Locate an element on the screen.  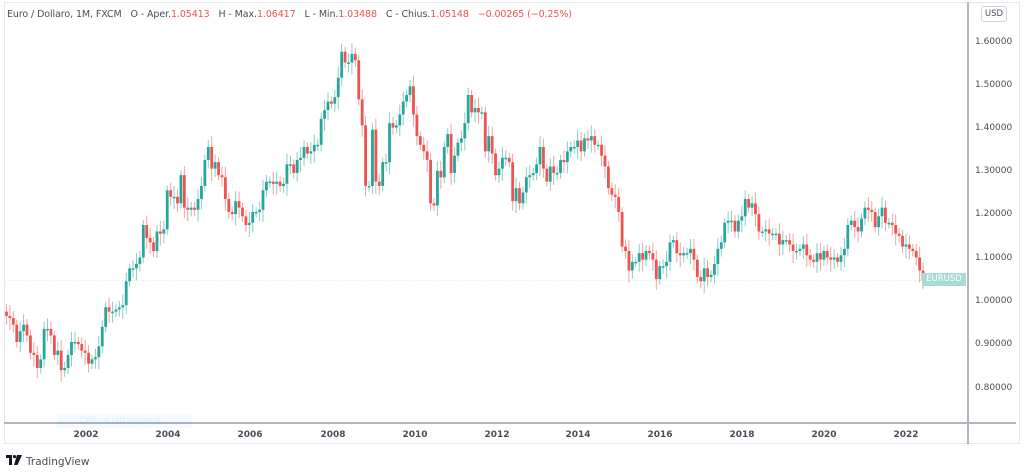
y-tick: 1.00000 is located at coordinates (994, 301).